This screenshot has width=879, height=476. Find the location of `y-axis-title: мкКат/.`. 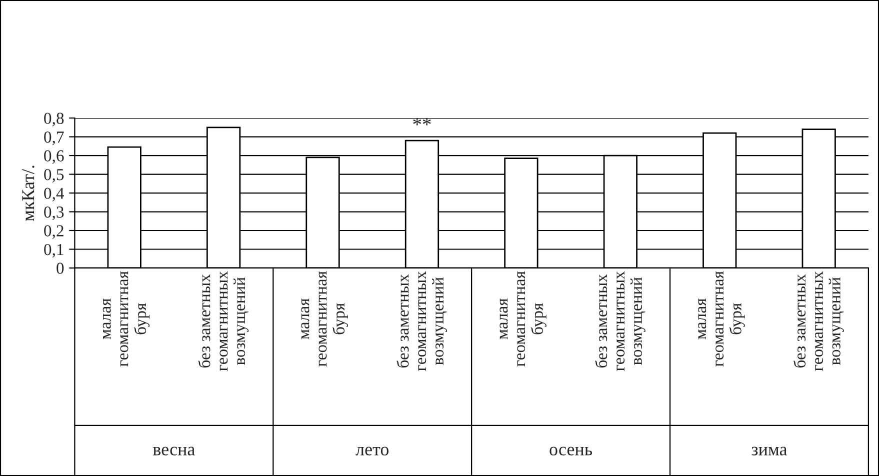

y-axis-title: мкКат/. is located at coordinates (28, 194).